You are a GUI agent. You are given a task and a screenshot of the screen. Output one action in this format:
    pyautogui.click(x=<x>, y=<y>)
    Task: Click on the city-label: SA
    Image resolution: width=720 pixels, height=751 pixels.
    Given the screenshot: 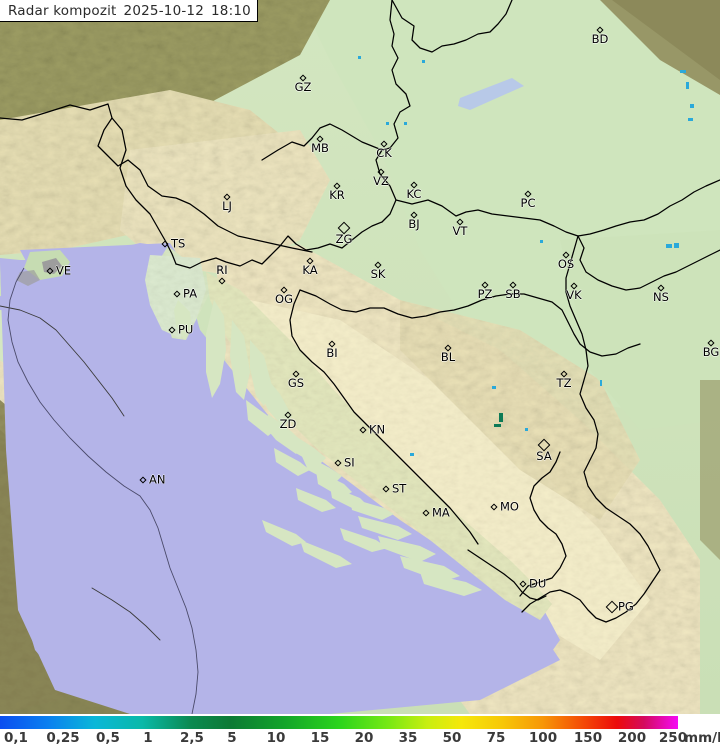 What is the action you would take?
    pyautogui.click(x=544, y=456)
    